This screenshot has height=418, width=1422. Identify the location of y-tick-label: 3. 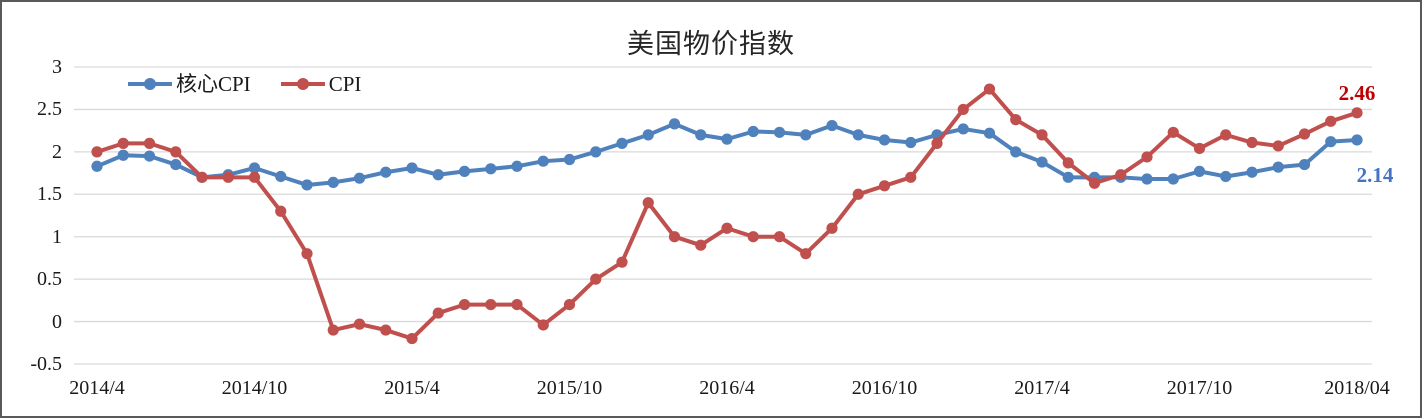
(57, 67).